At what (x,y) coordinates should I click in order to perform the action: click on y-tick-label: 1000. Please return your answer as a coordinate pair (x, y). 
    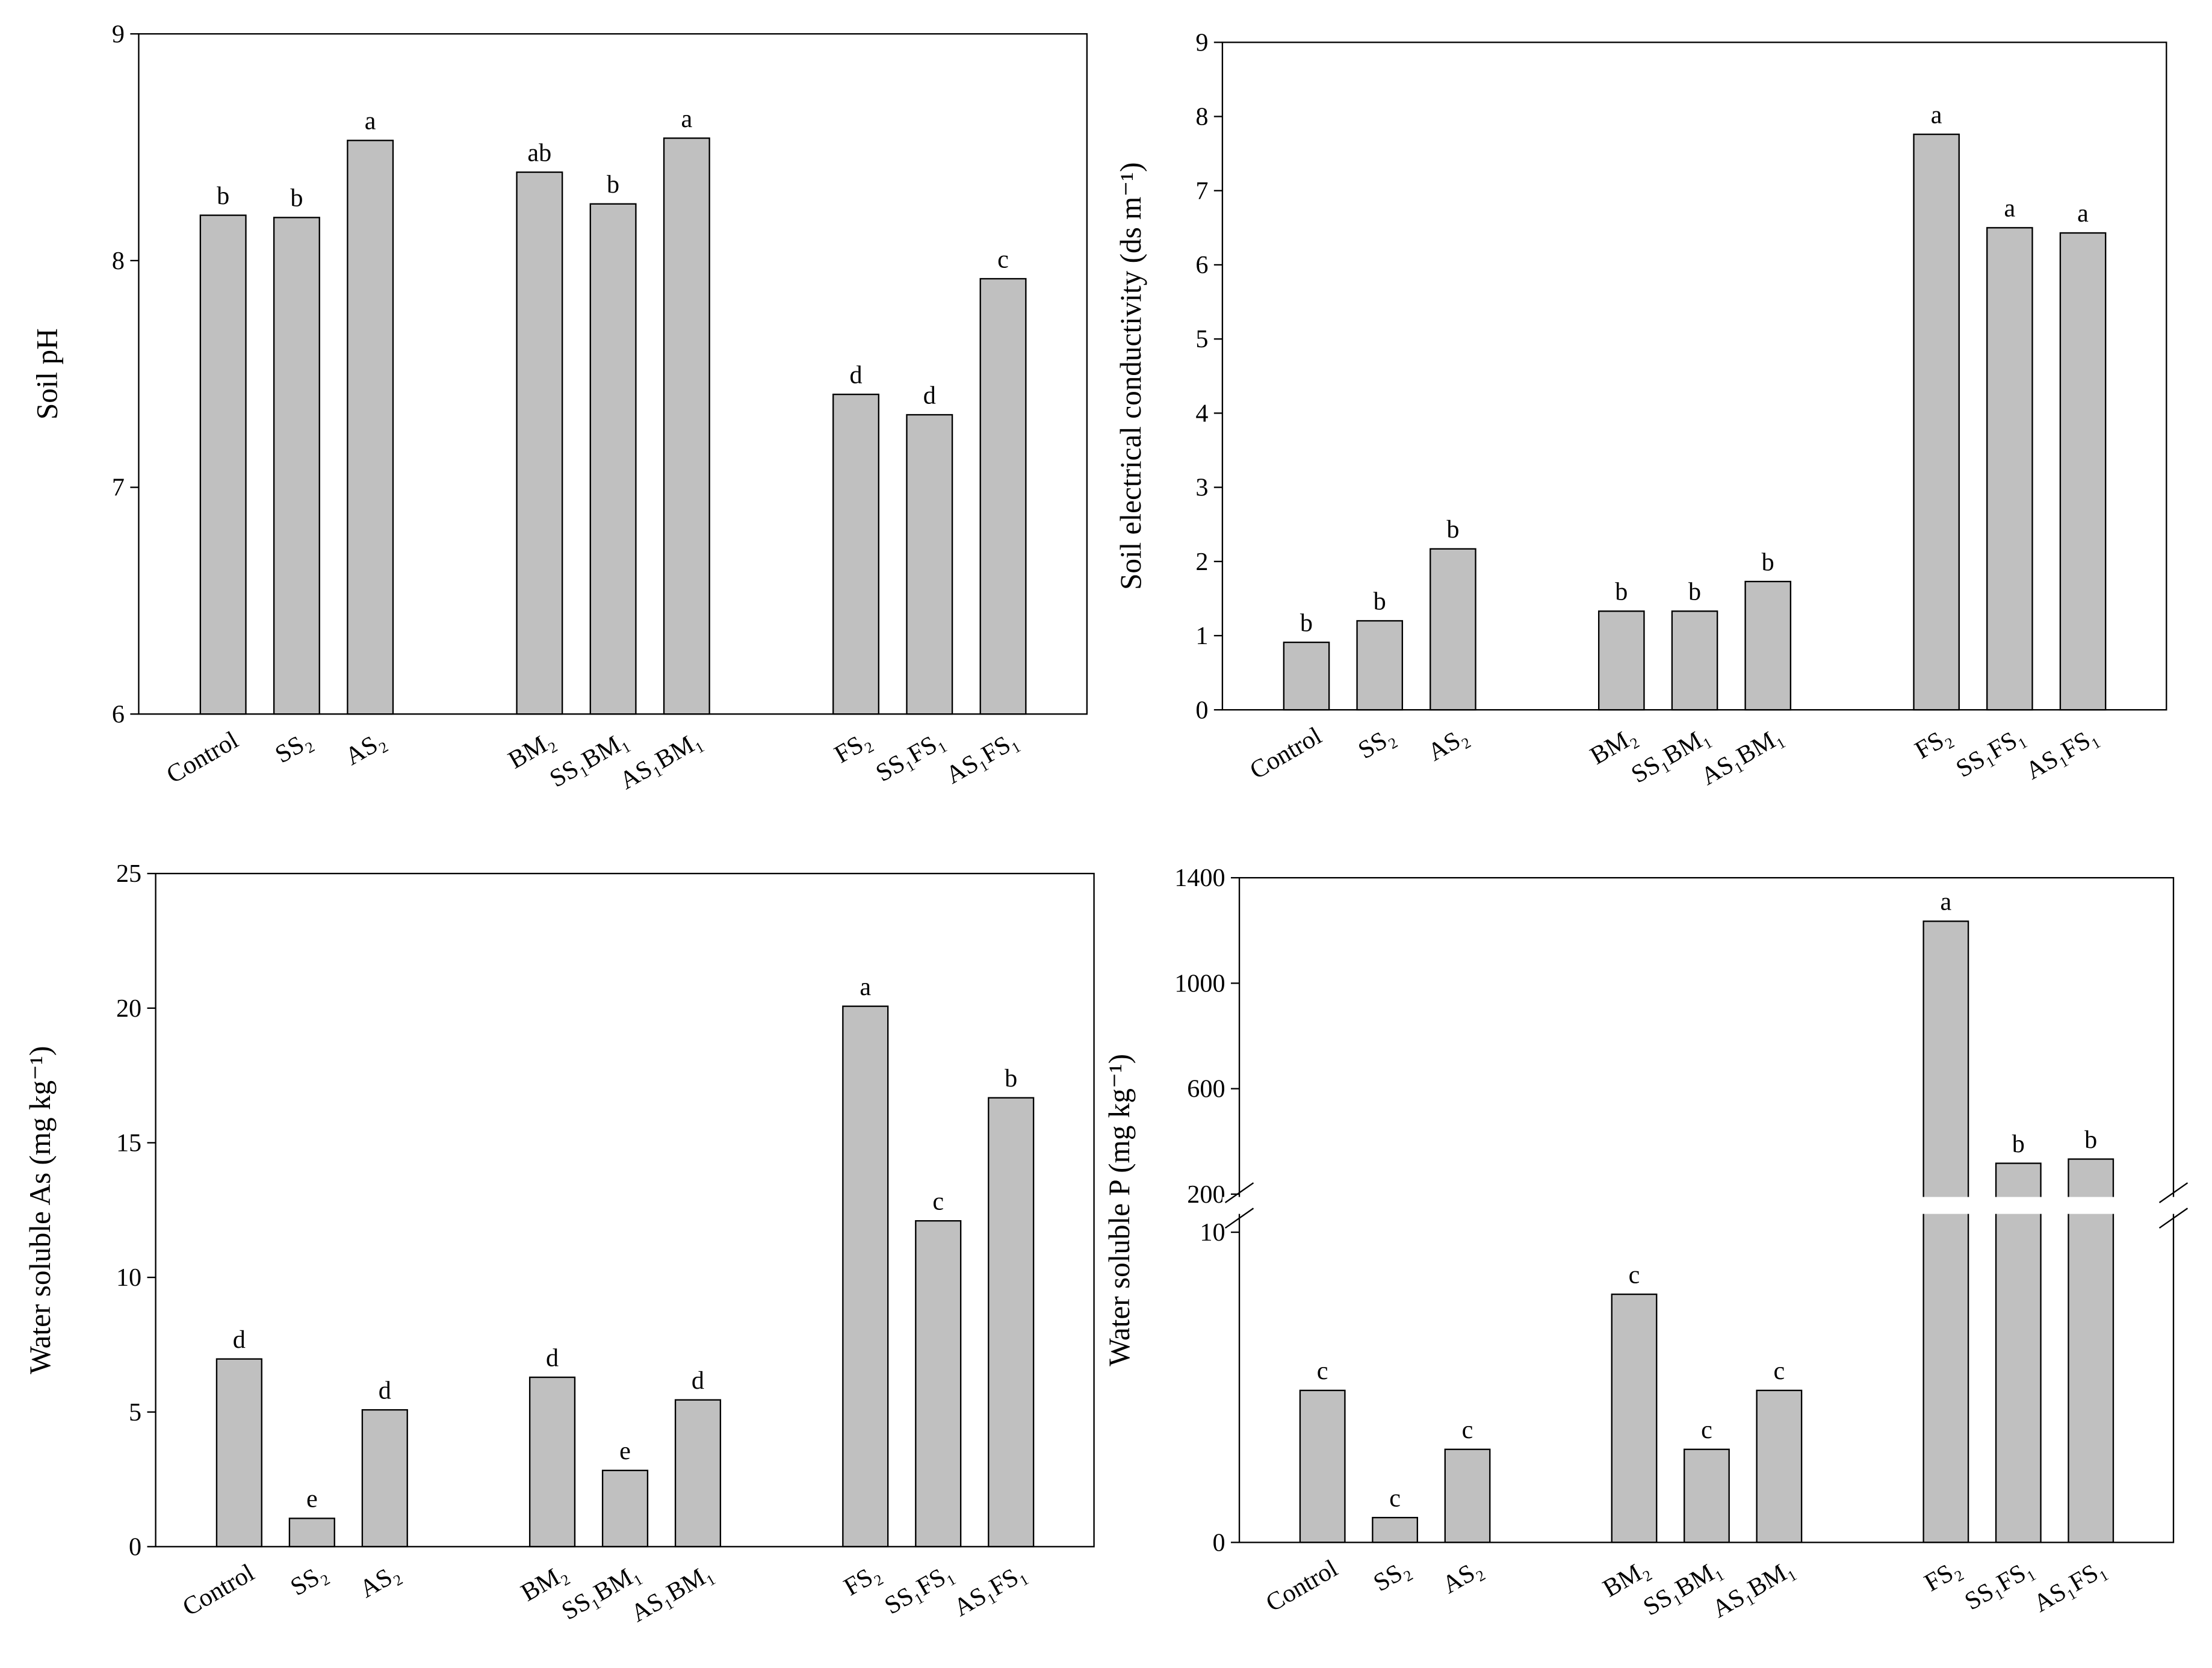
    Looking at the image, I should click on (1199, 983).